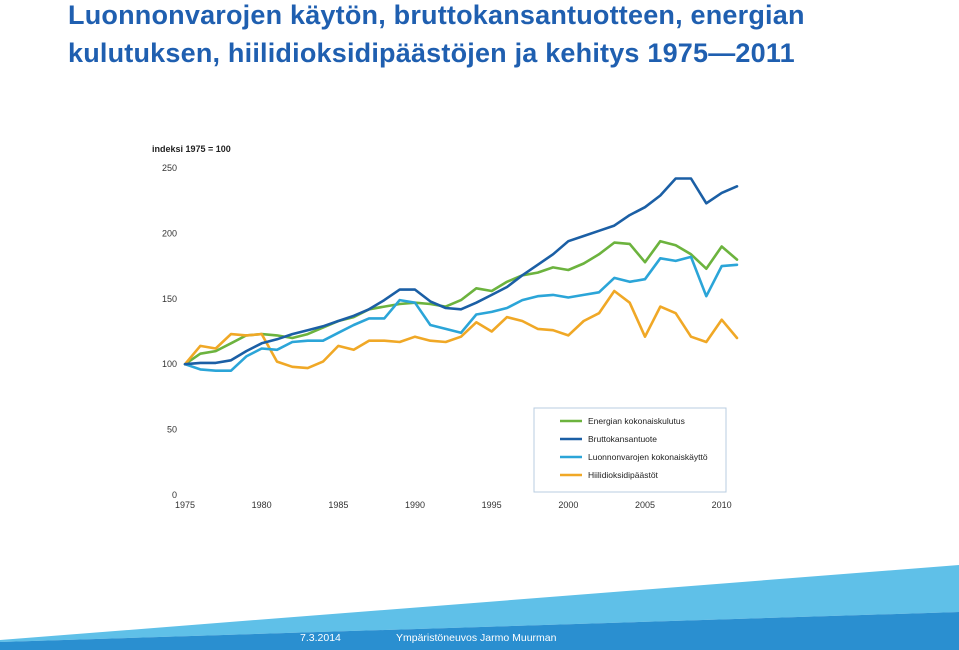  What do you see at coordinates (476, 638) in the screenshot?
I see `footer-organization: Ympäristöneuvos Jarmo Muurman` at bounding box center [476, 638].